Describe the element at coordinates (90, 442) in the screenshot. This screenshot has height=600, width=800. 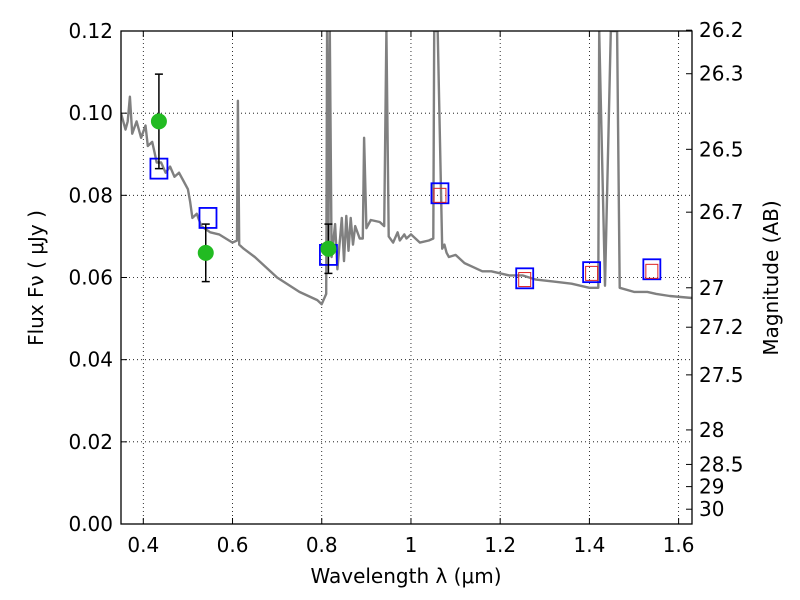
I see `y-tick-label: 0.02` at that location.